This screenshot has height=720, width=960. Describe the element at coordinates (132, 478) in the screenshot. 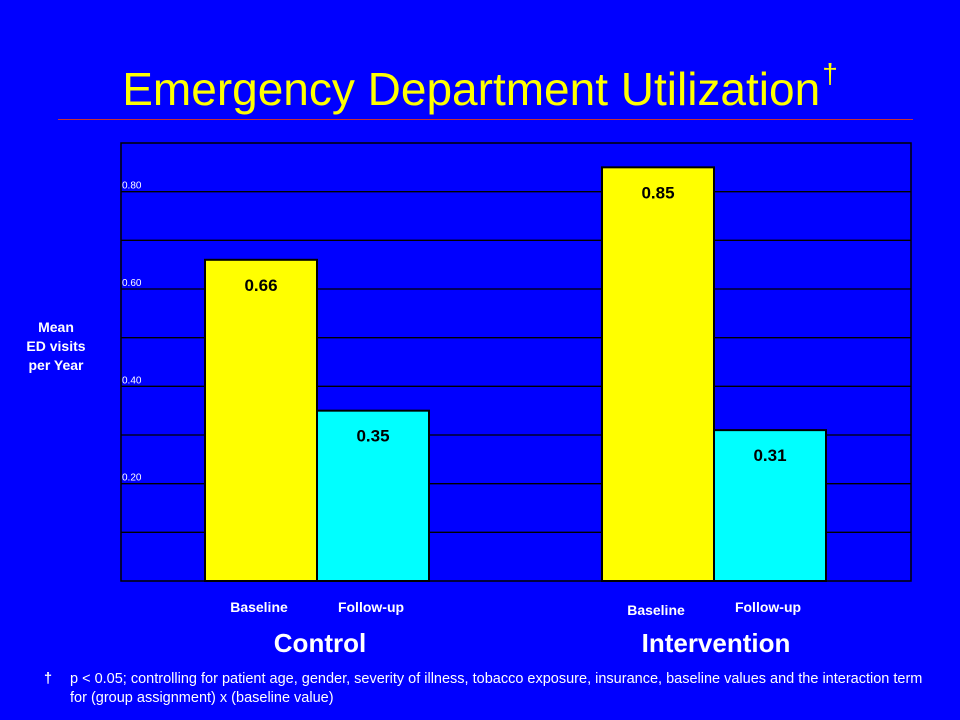

I see `y-tick-label: 0.20` at that location.